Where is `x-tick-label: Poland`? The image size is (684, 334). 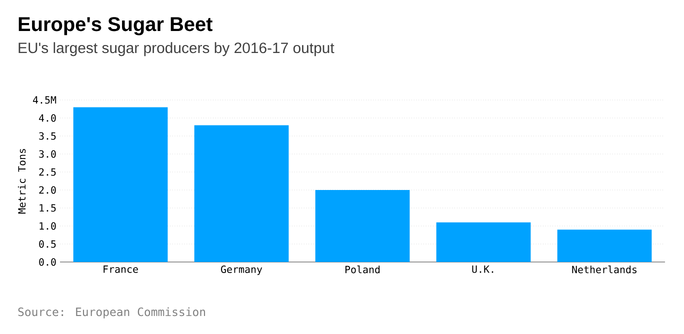 x-tick-label: Poland is located at coordinates (362, 270).